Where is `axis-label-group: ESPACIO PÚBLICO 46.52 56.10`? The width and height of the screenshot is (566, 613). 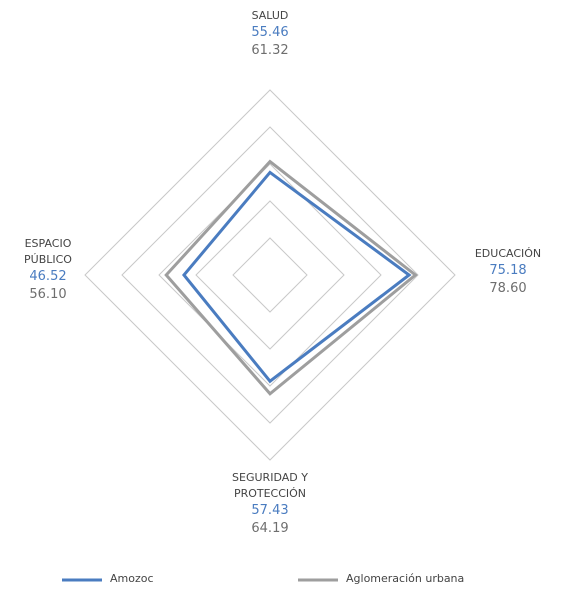
axis-label-group: ESPACIO PÚBLICO 46.52 56.10 is located at coordinates (54, 270).